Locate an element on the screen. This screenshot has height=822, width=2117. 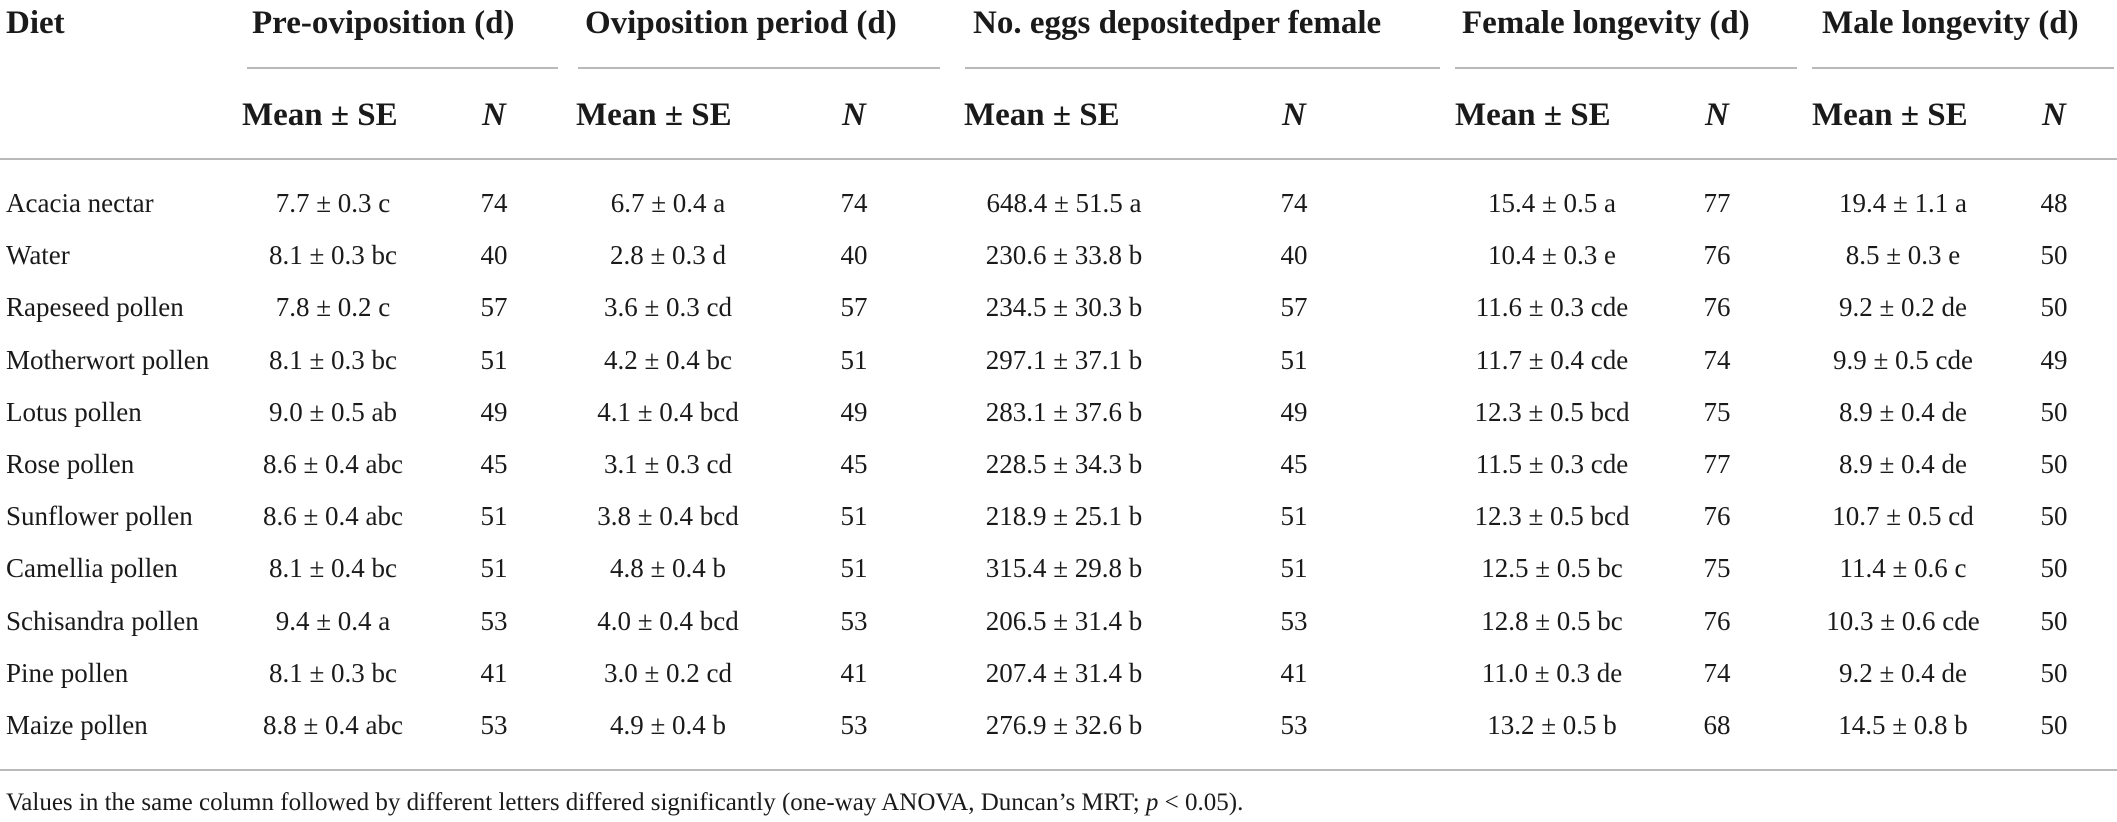
female-longevity-mean-cell: 12.8 ± 0.5 bc is located at coordinates (1552, 621).